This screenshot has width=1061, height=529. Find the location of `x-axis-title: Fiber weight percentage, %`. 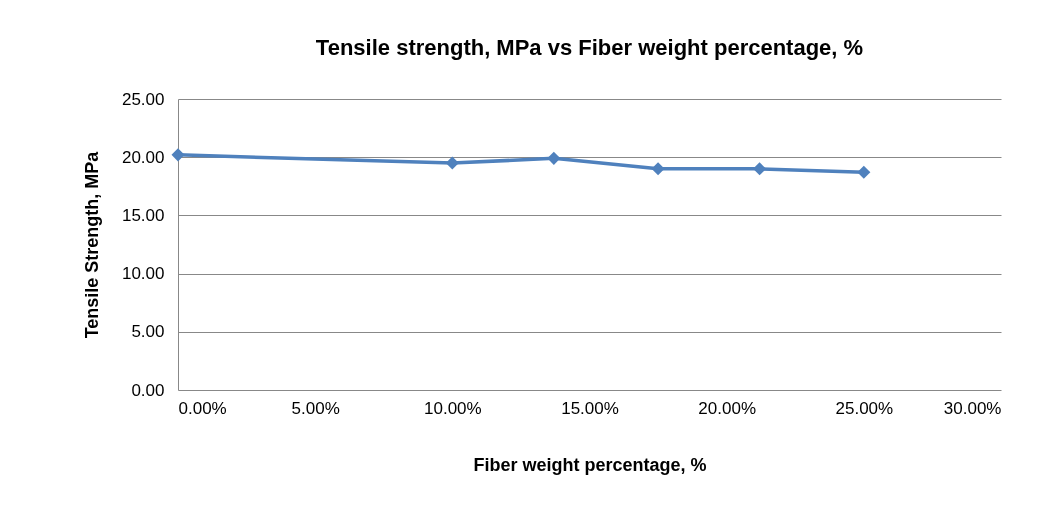

x-axis-title: Fiber weight percentage, % is located at coordinates (590, 464).